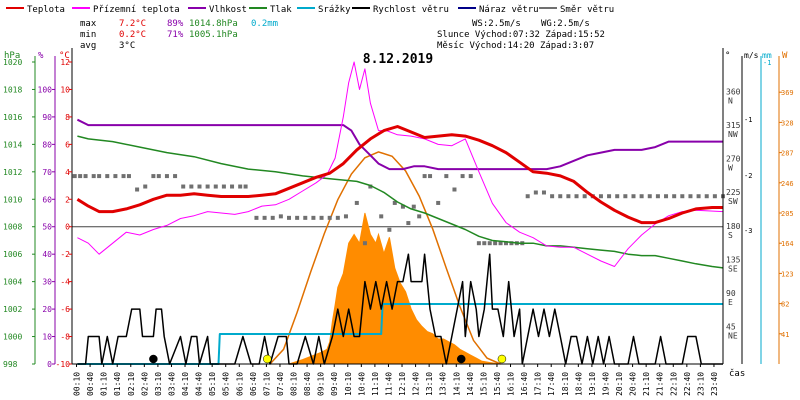  Describe the element at coordinates (67, 117) in the screenshot. I see `temperature-tick-label: 8` at that location.